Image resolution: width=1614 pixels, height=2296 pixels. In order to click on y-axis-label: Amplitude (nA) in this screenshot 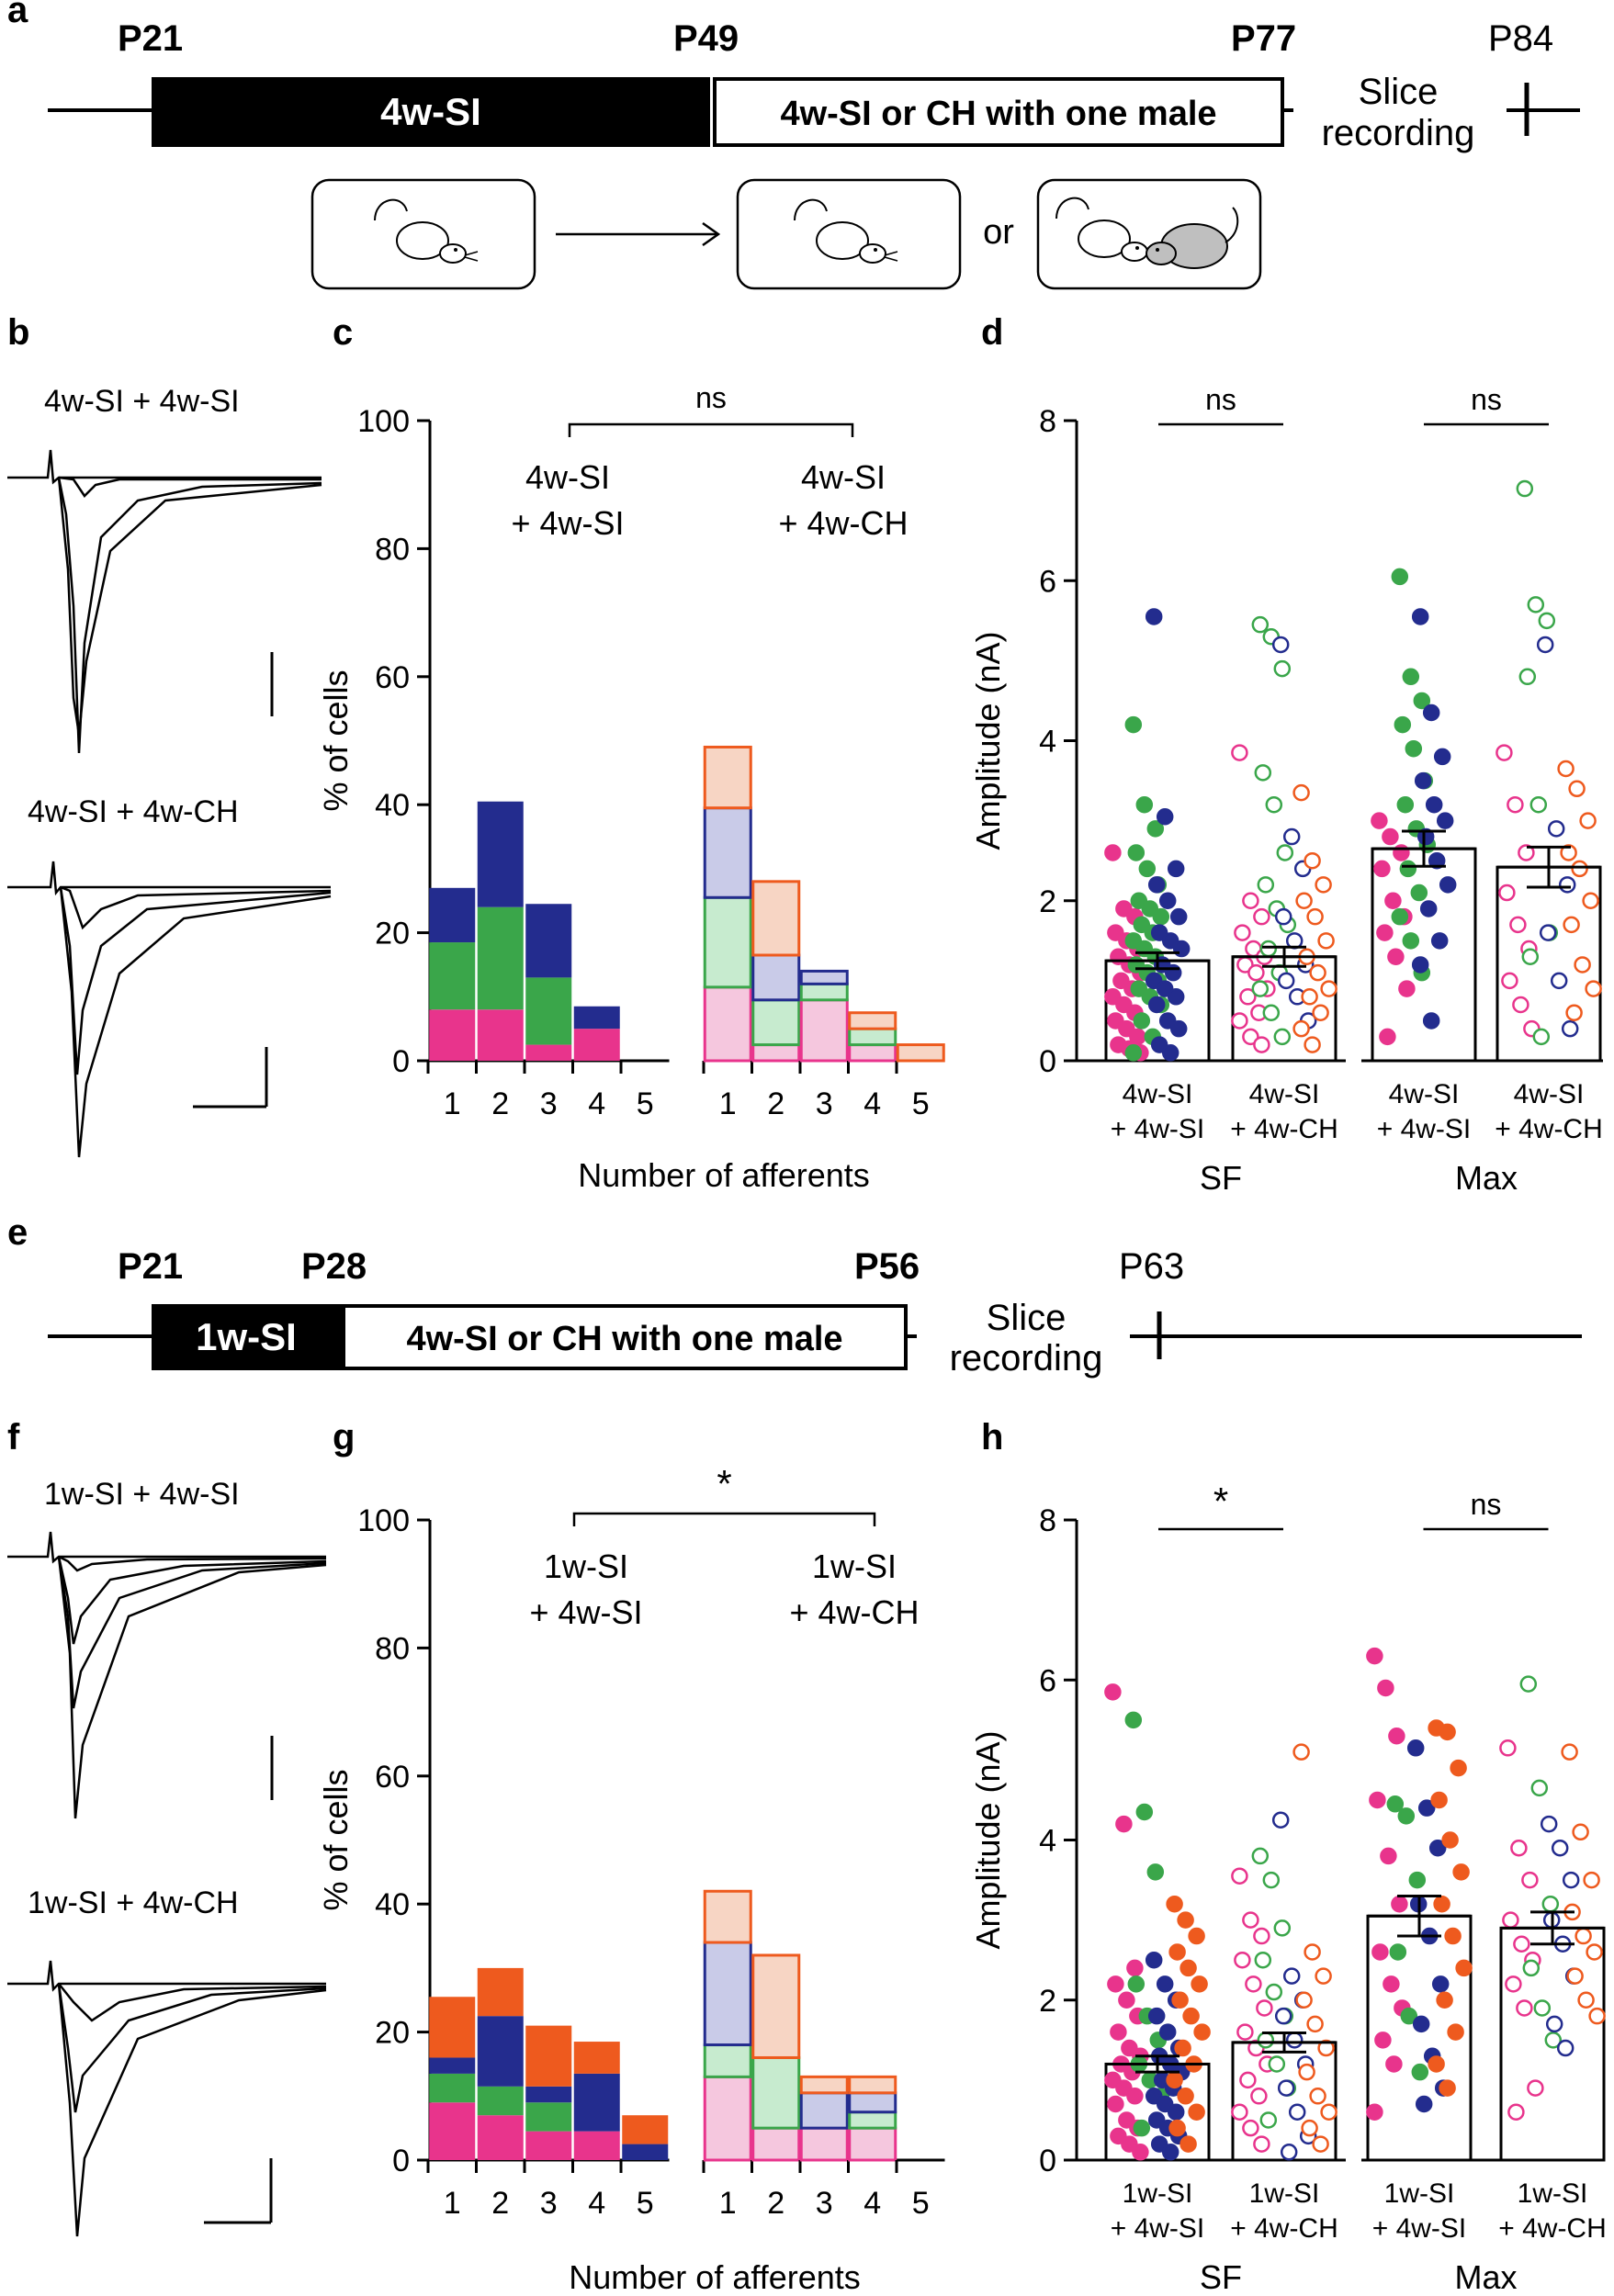, I will do `click(988, 1839)`.